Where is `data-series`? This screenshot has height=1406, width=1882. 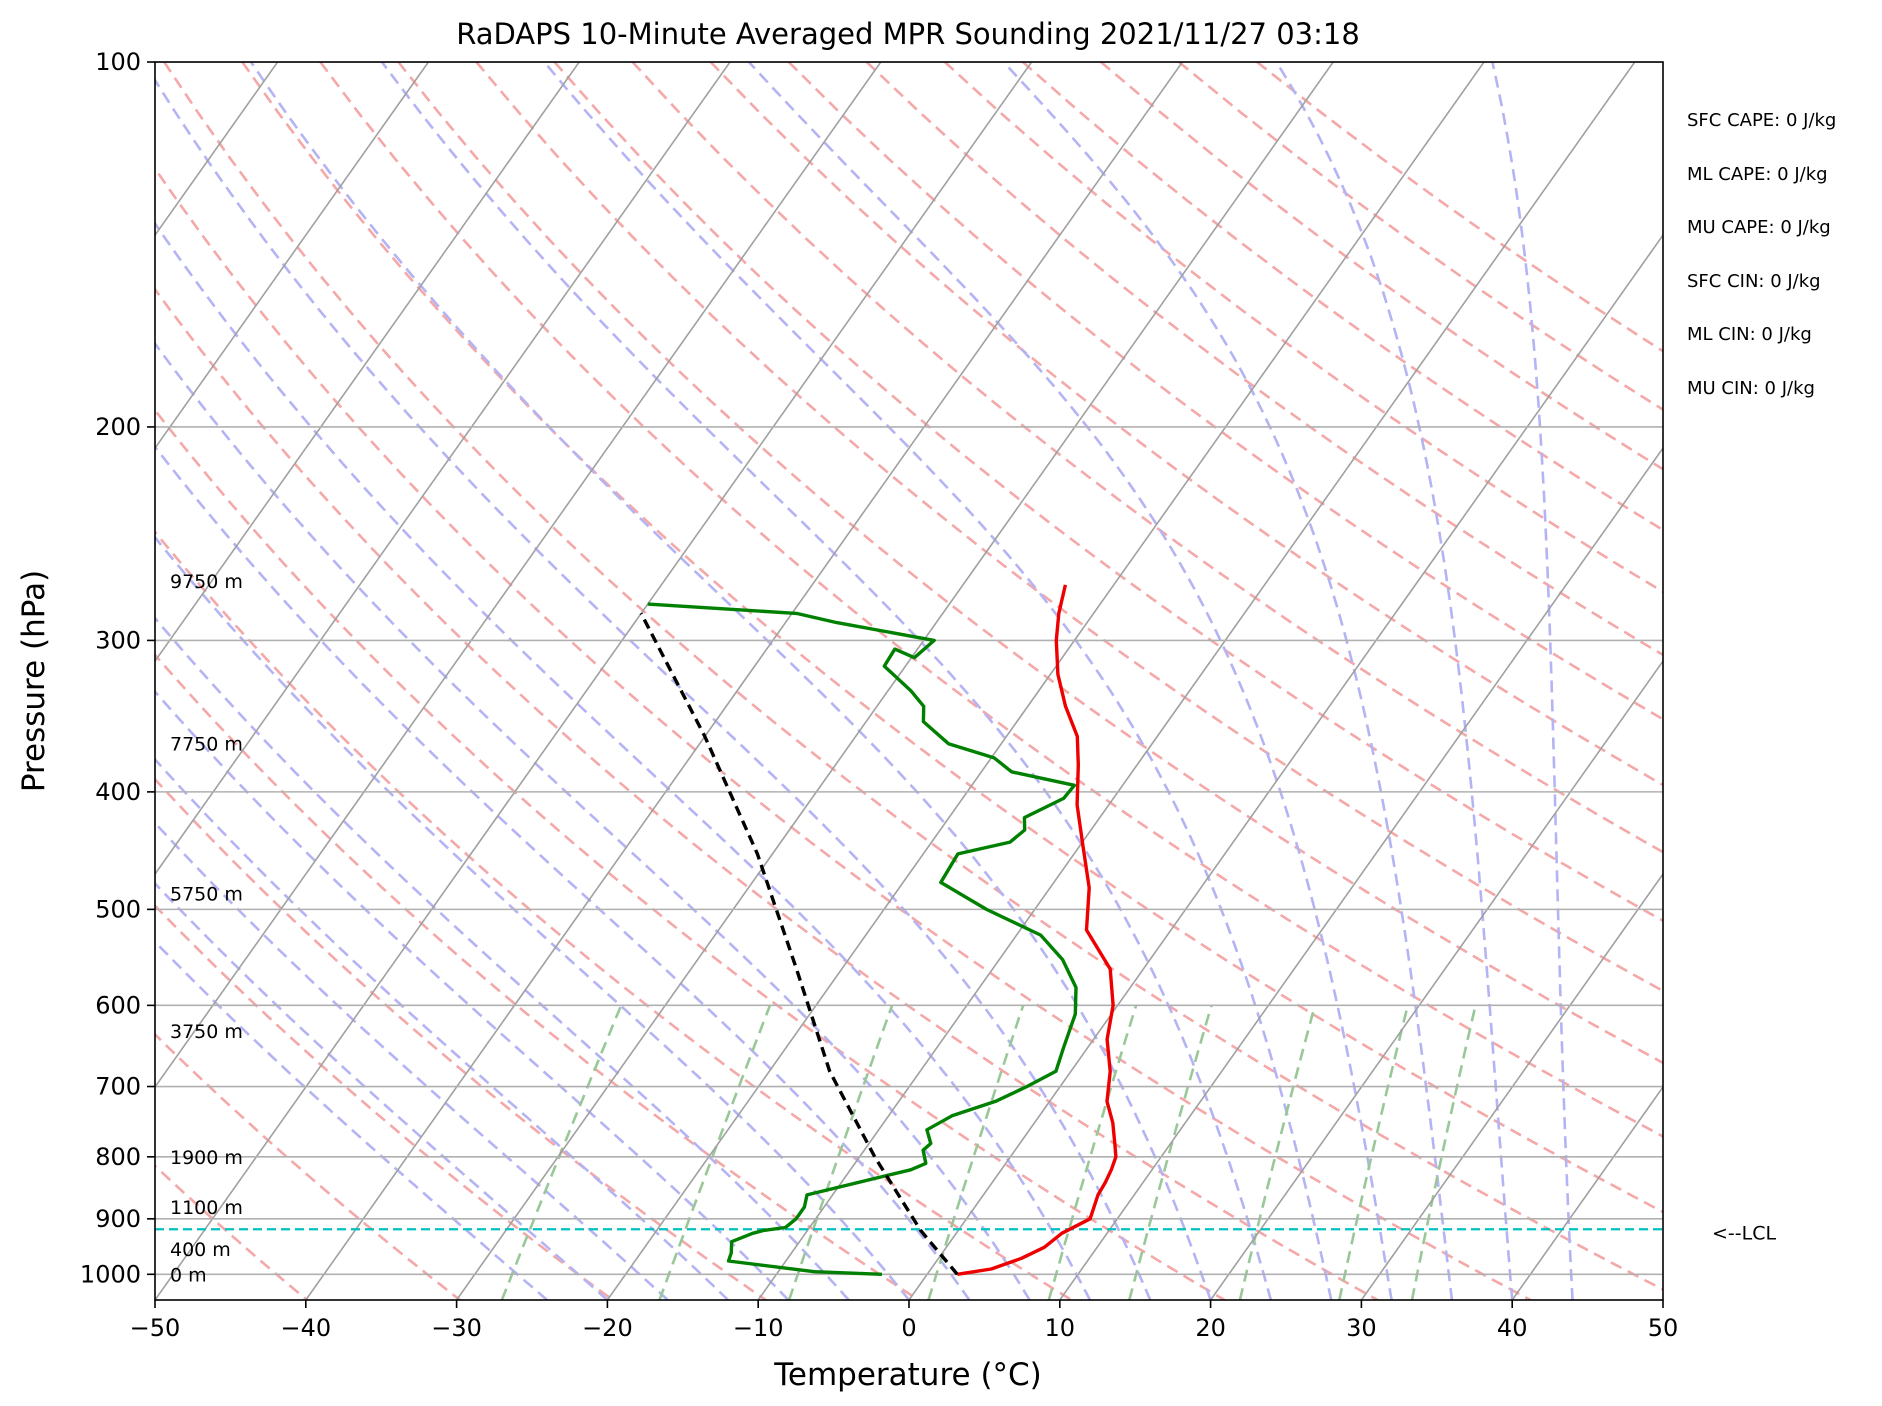
data-series is located at coordinates (878, 930).